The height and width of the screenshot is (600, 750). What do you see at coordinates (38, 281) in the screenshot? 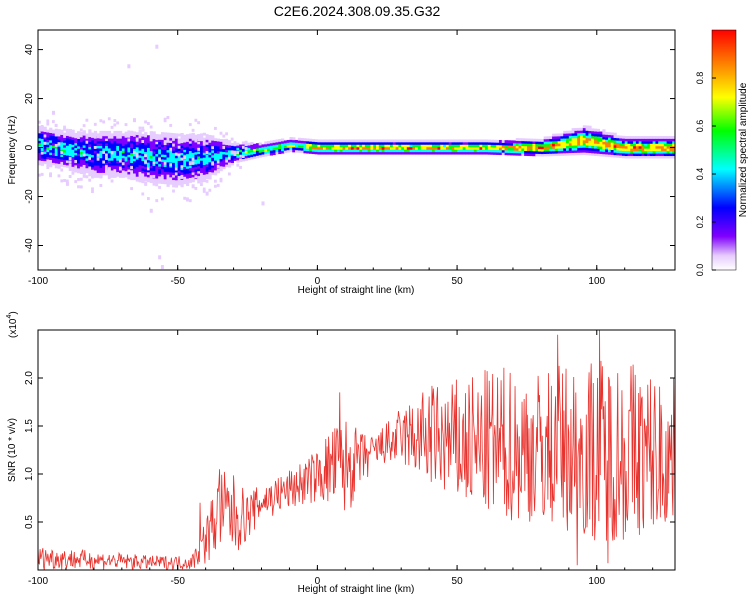
I see `x-tick-label: -100` at bounding box center [38, 281].